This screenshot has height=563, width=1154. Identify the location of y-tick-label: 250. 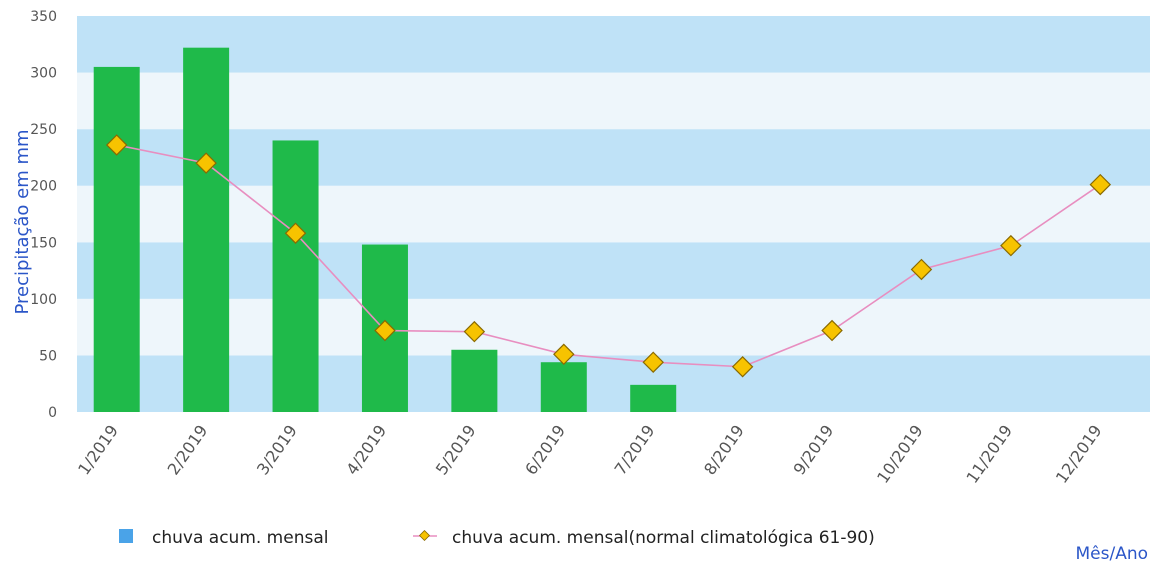
(43, 130).